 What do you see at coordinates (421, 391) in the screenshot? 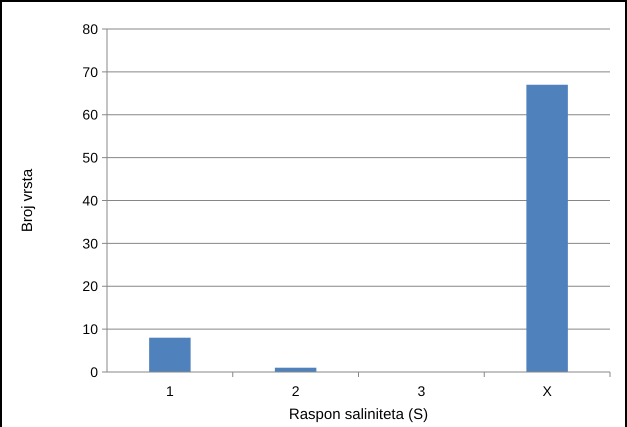
I see `x-tick-label: 3` at bounding box center [421, 391].